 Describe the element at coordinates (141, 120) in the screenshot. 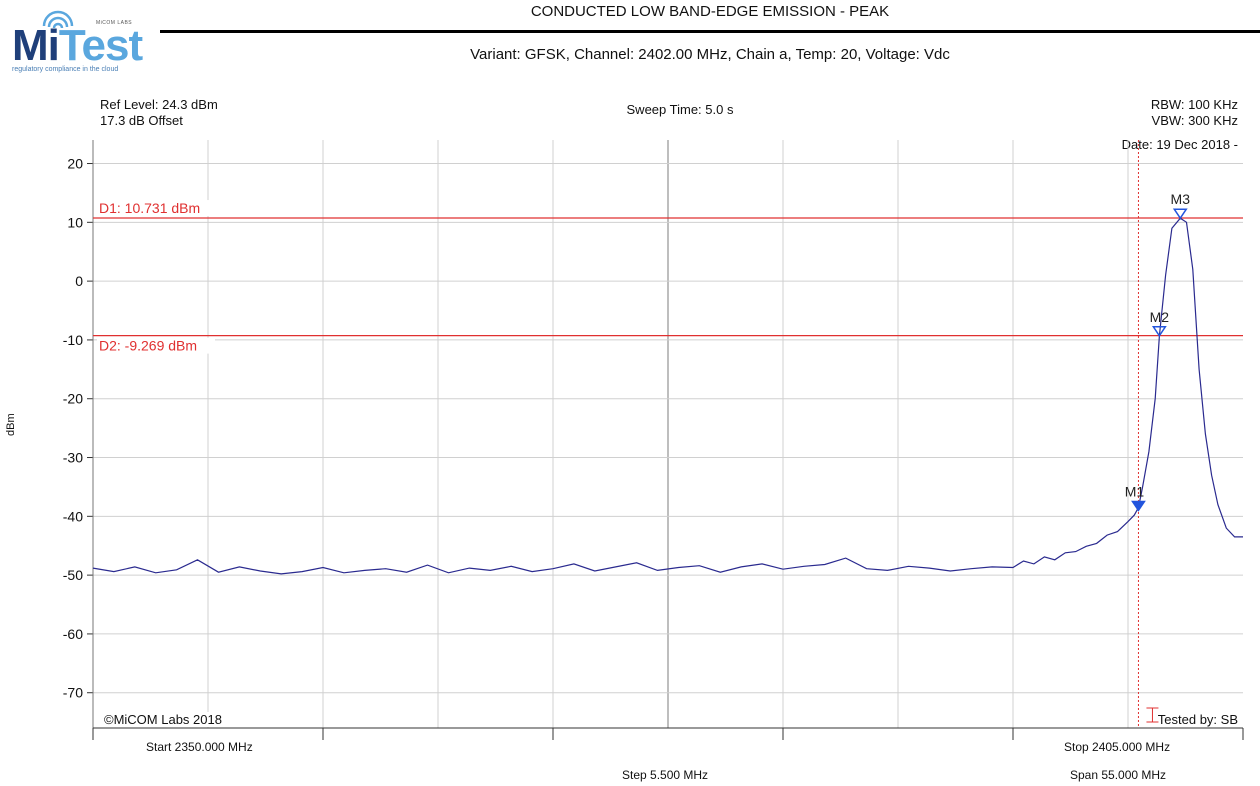

I see `offset: 17.3 dB Offset` at that location.